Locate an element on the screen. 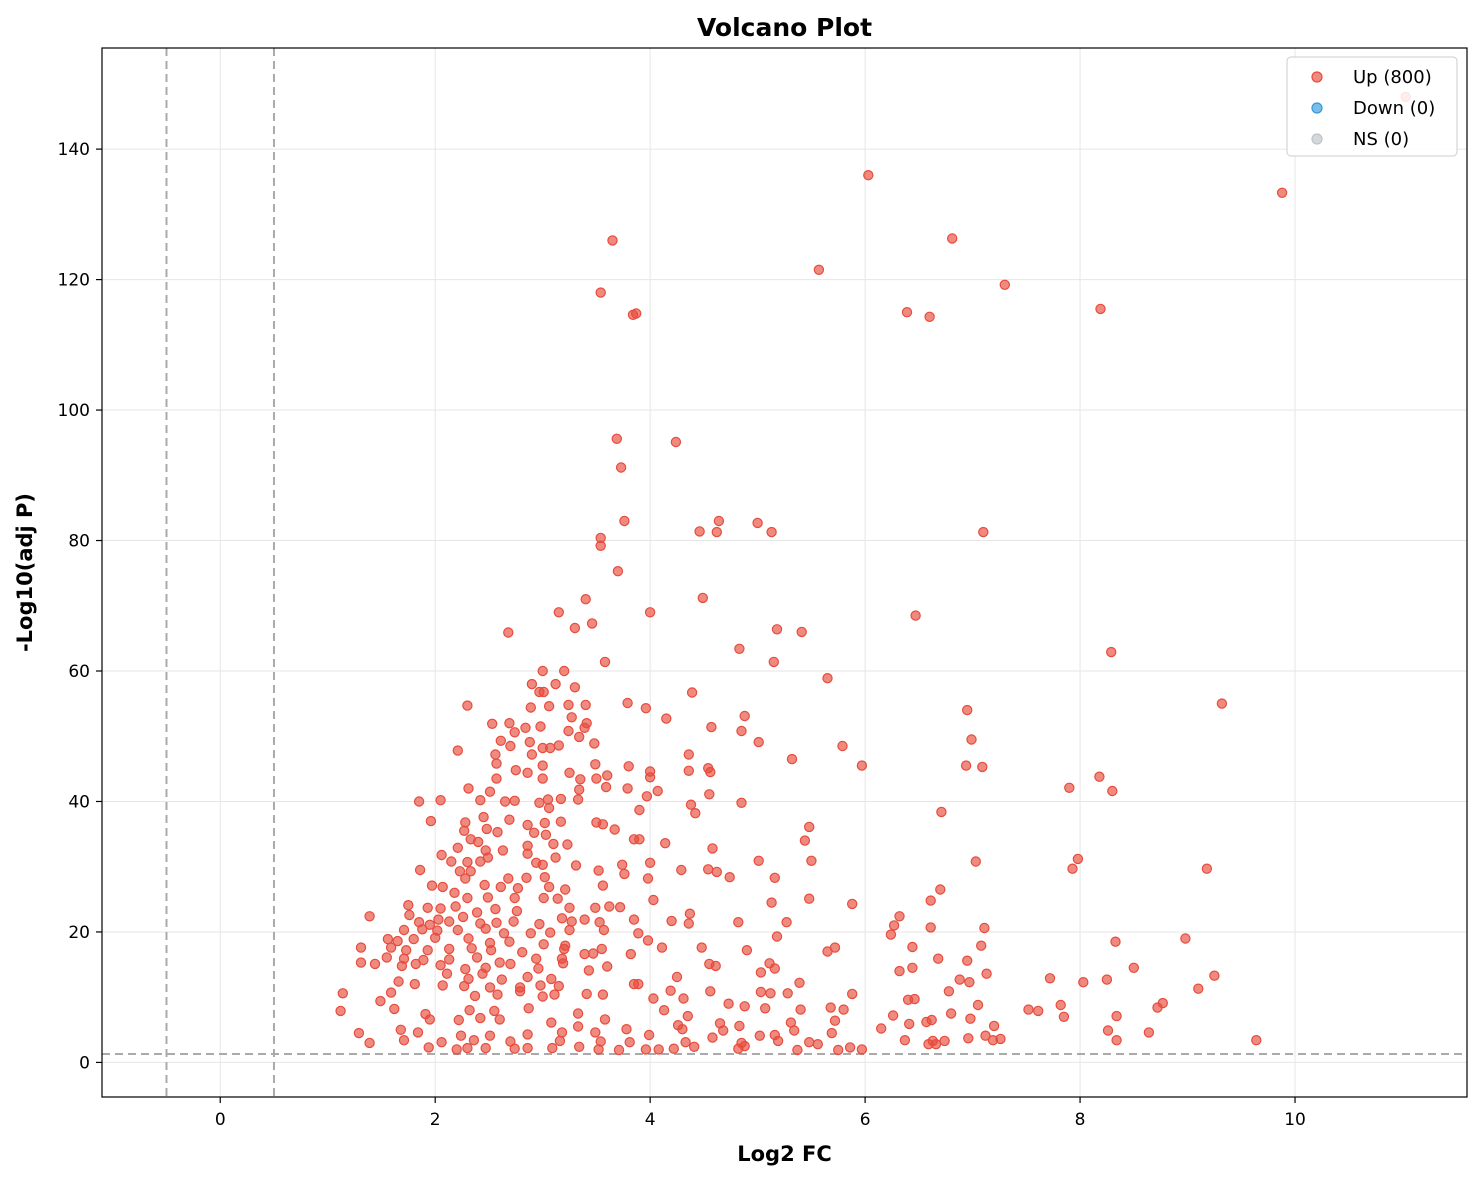  y-axis-label: -Log10(adj P) is located at coordinates (25, 572).